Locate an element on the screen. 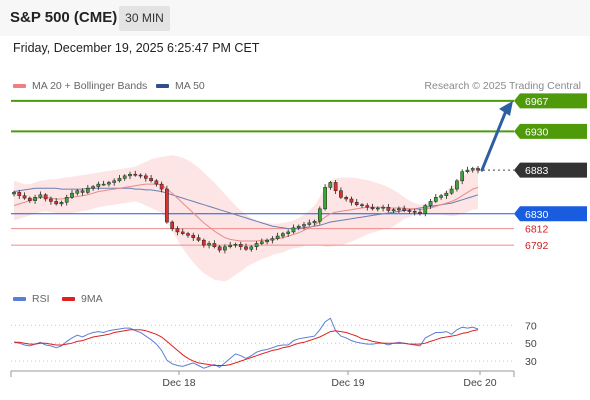 The image size is (590, 400). legend-bollinger: MA 20 + Bollinger Bands is located at coordinates (80, 86).